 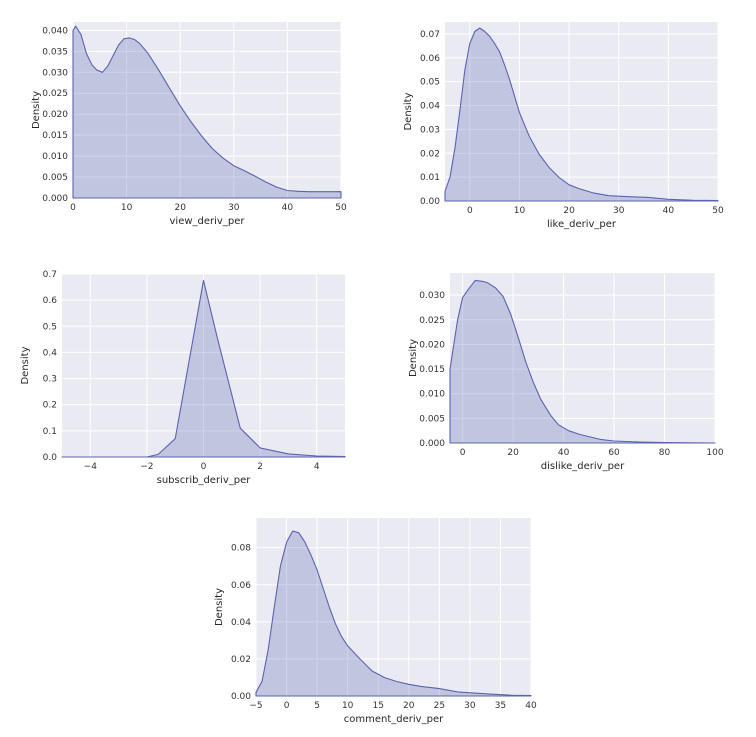 What do you see at coordinates (255, 706) in the screenshot?
I see `x-tick-label: −5` at bounding box center [255, 706].